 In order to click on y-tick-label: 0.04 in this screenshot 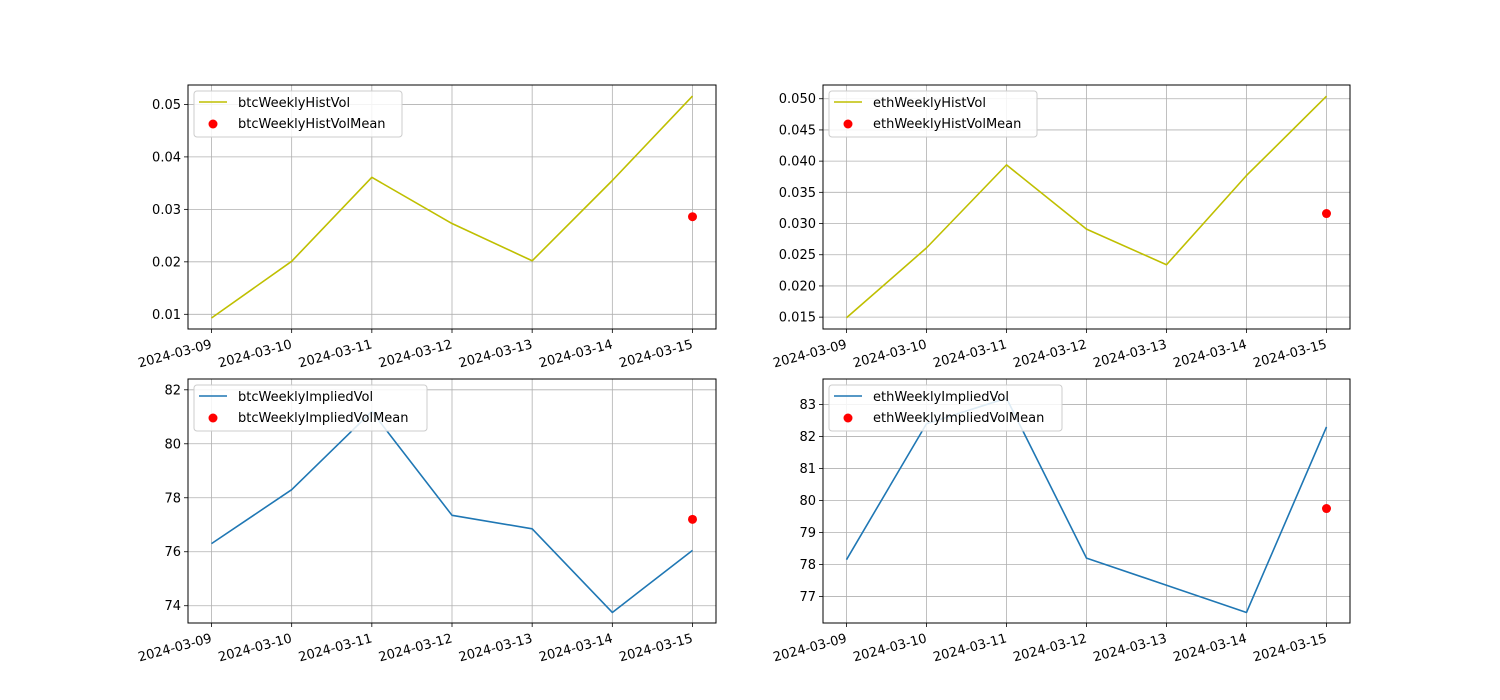, I will do `click(166, 157)`.